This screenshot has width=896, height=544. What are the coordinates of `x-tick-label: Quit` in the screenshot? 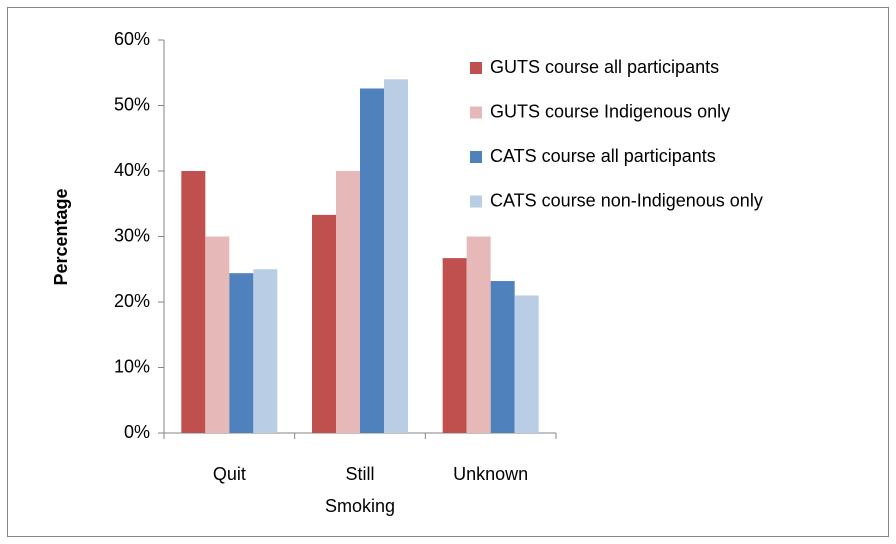 It's located at (229, 474).